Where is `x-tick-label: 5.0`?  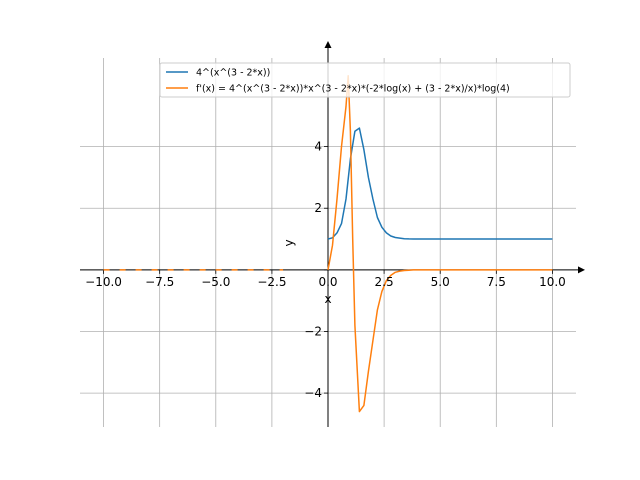
x-tick-label: 5.0 is located at coordinates (440, 282).